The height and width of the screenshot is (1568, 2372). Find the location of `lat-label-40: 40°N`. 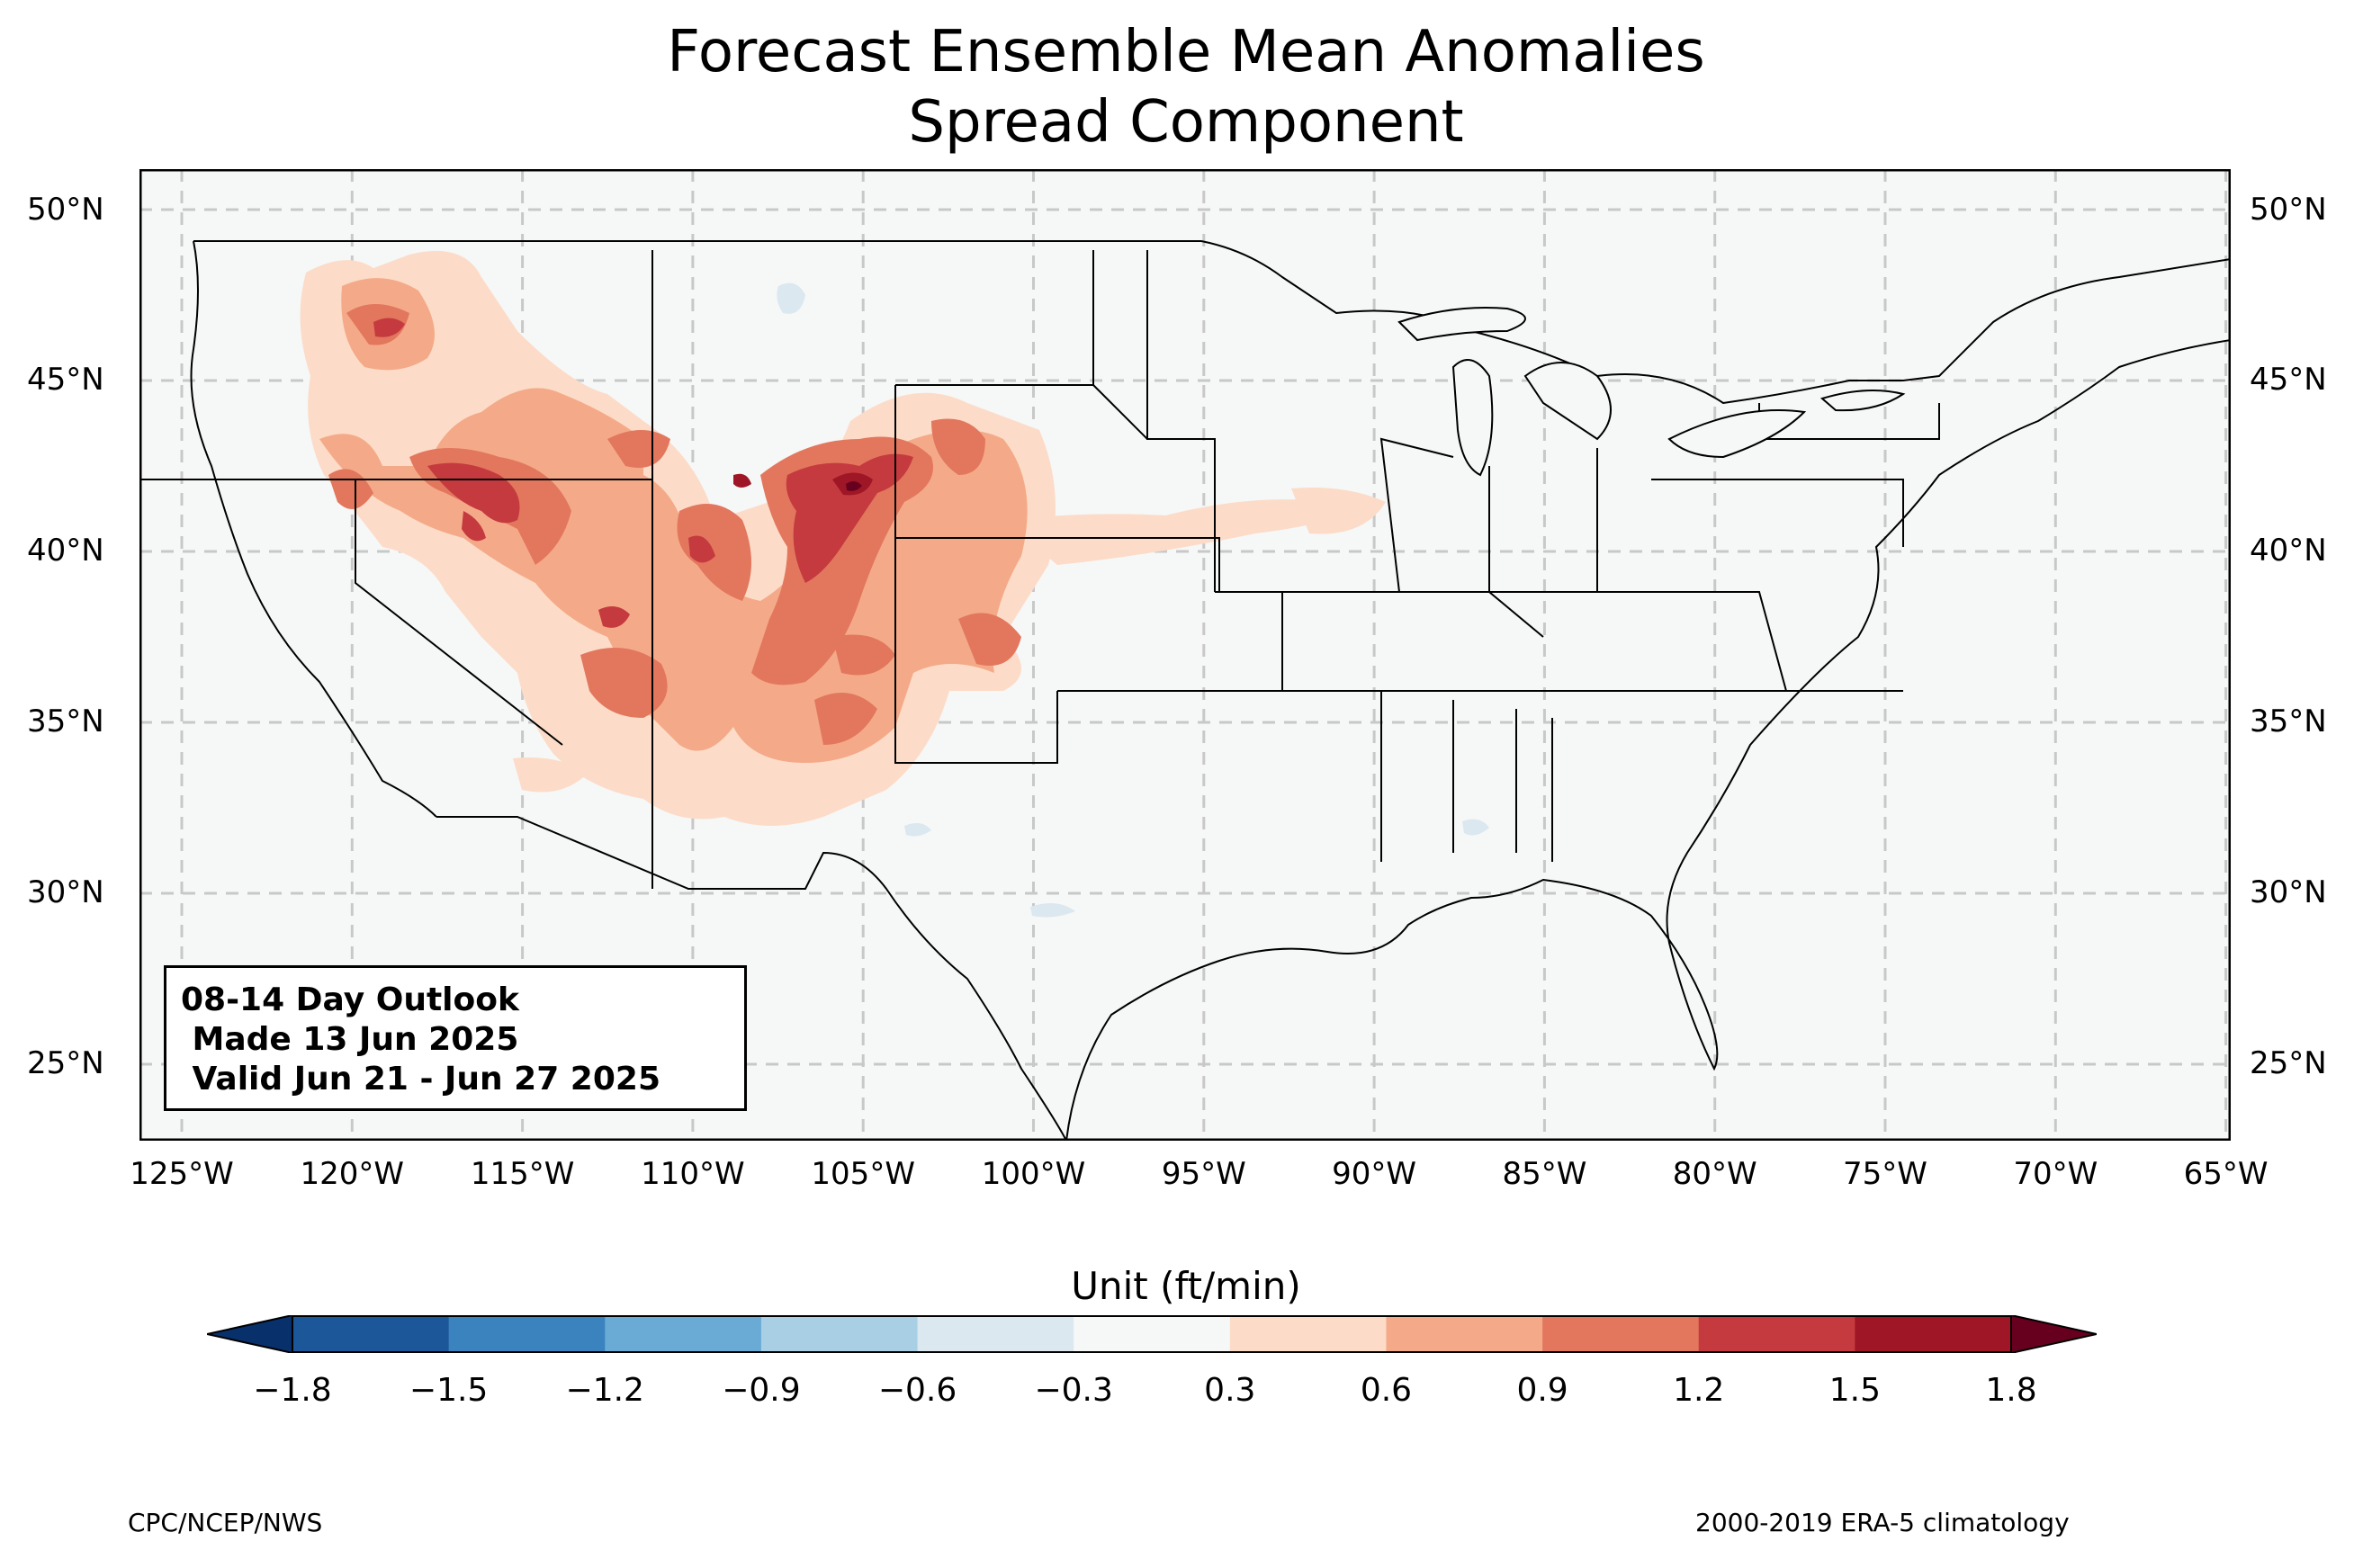

lat-label-40: 40°N is located at coordinates (65, 551).